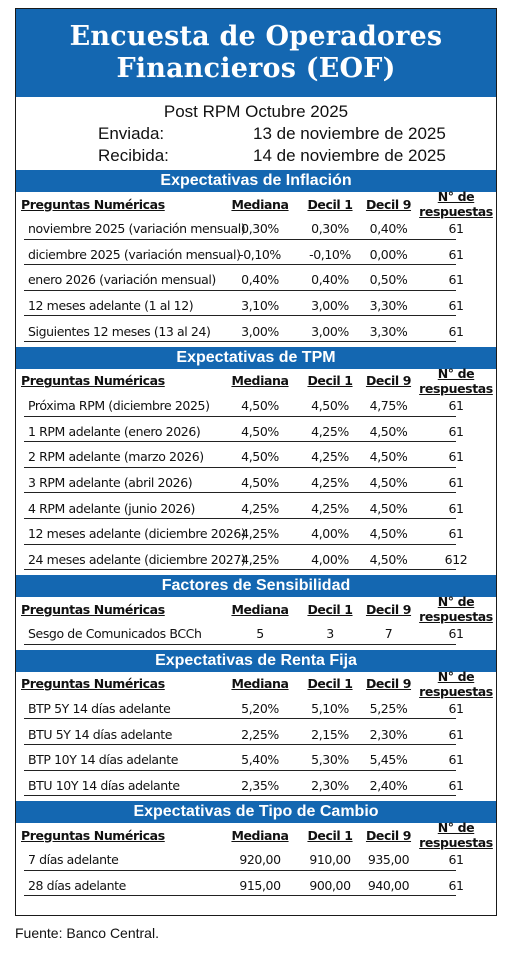 Image resolution: width=520 pixels, height=959 pixels. What do you see at coordinates (111, 306) in the screenshot?
I see `row-label: 12 meses adelante (1 al 12)` at bounding box center [111, 306].